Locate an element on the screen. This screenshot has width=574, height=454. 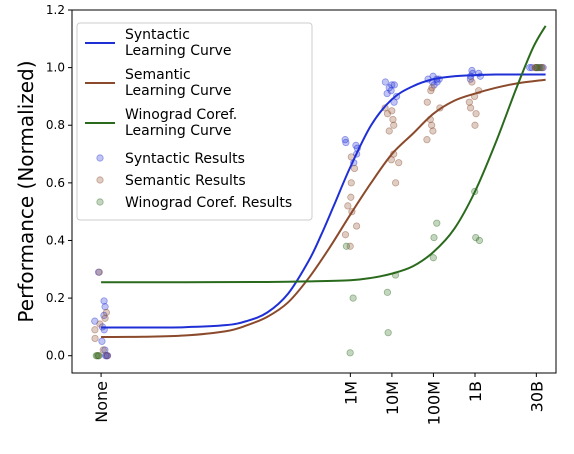
x-axis: None 1M 10M 100M 1B 30B is located at coordinates (319, 399).